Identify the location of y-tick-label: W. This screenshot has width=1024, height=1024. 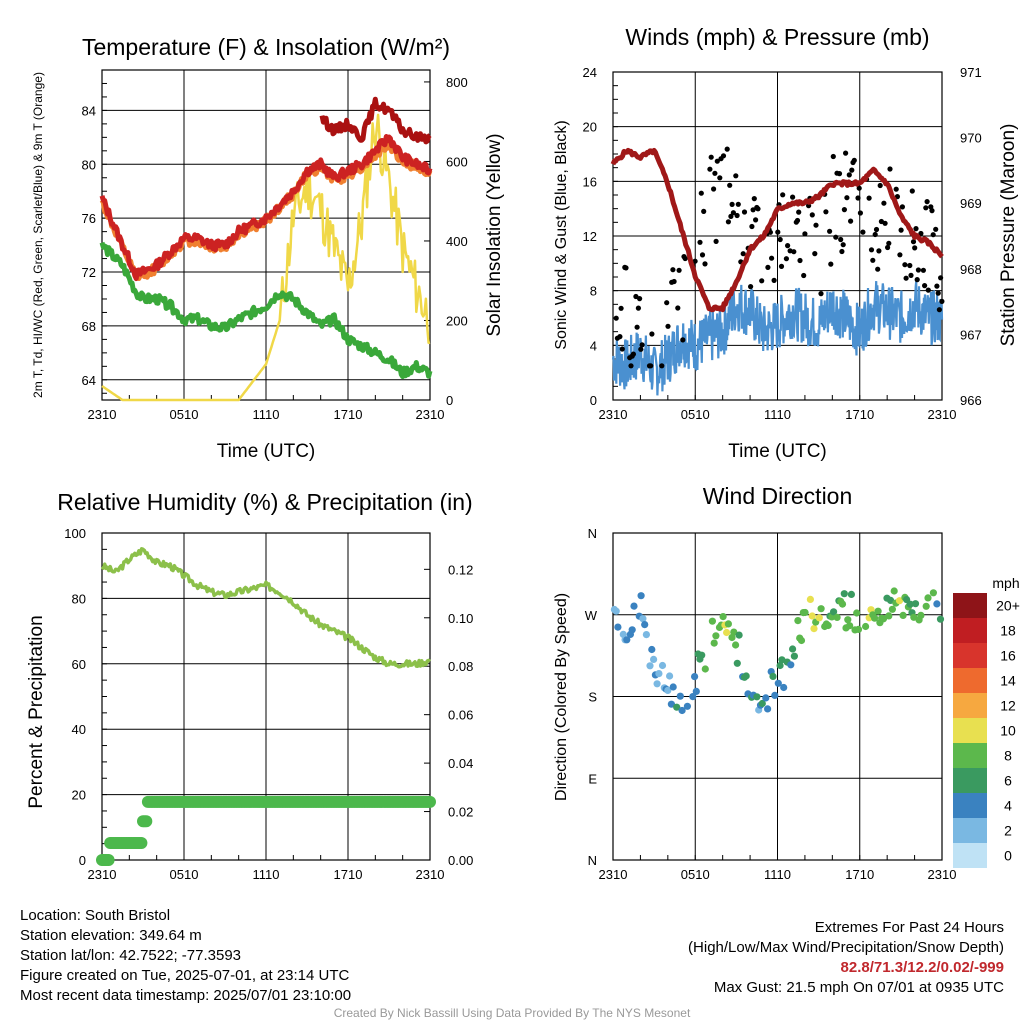
(591, 615).